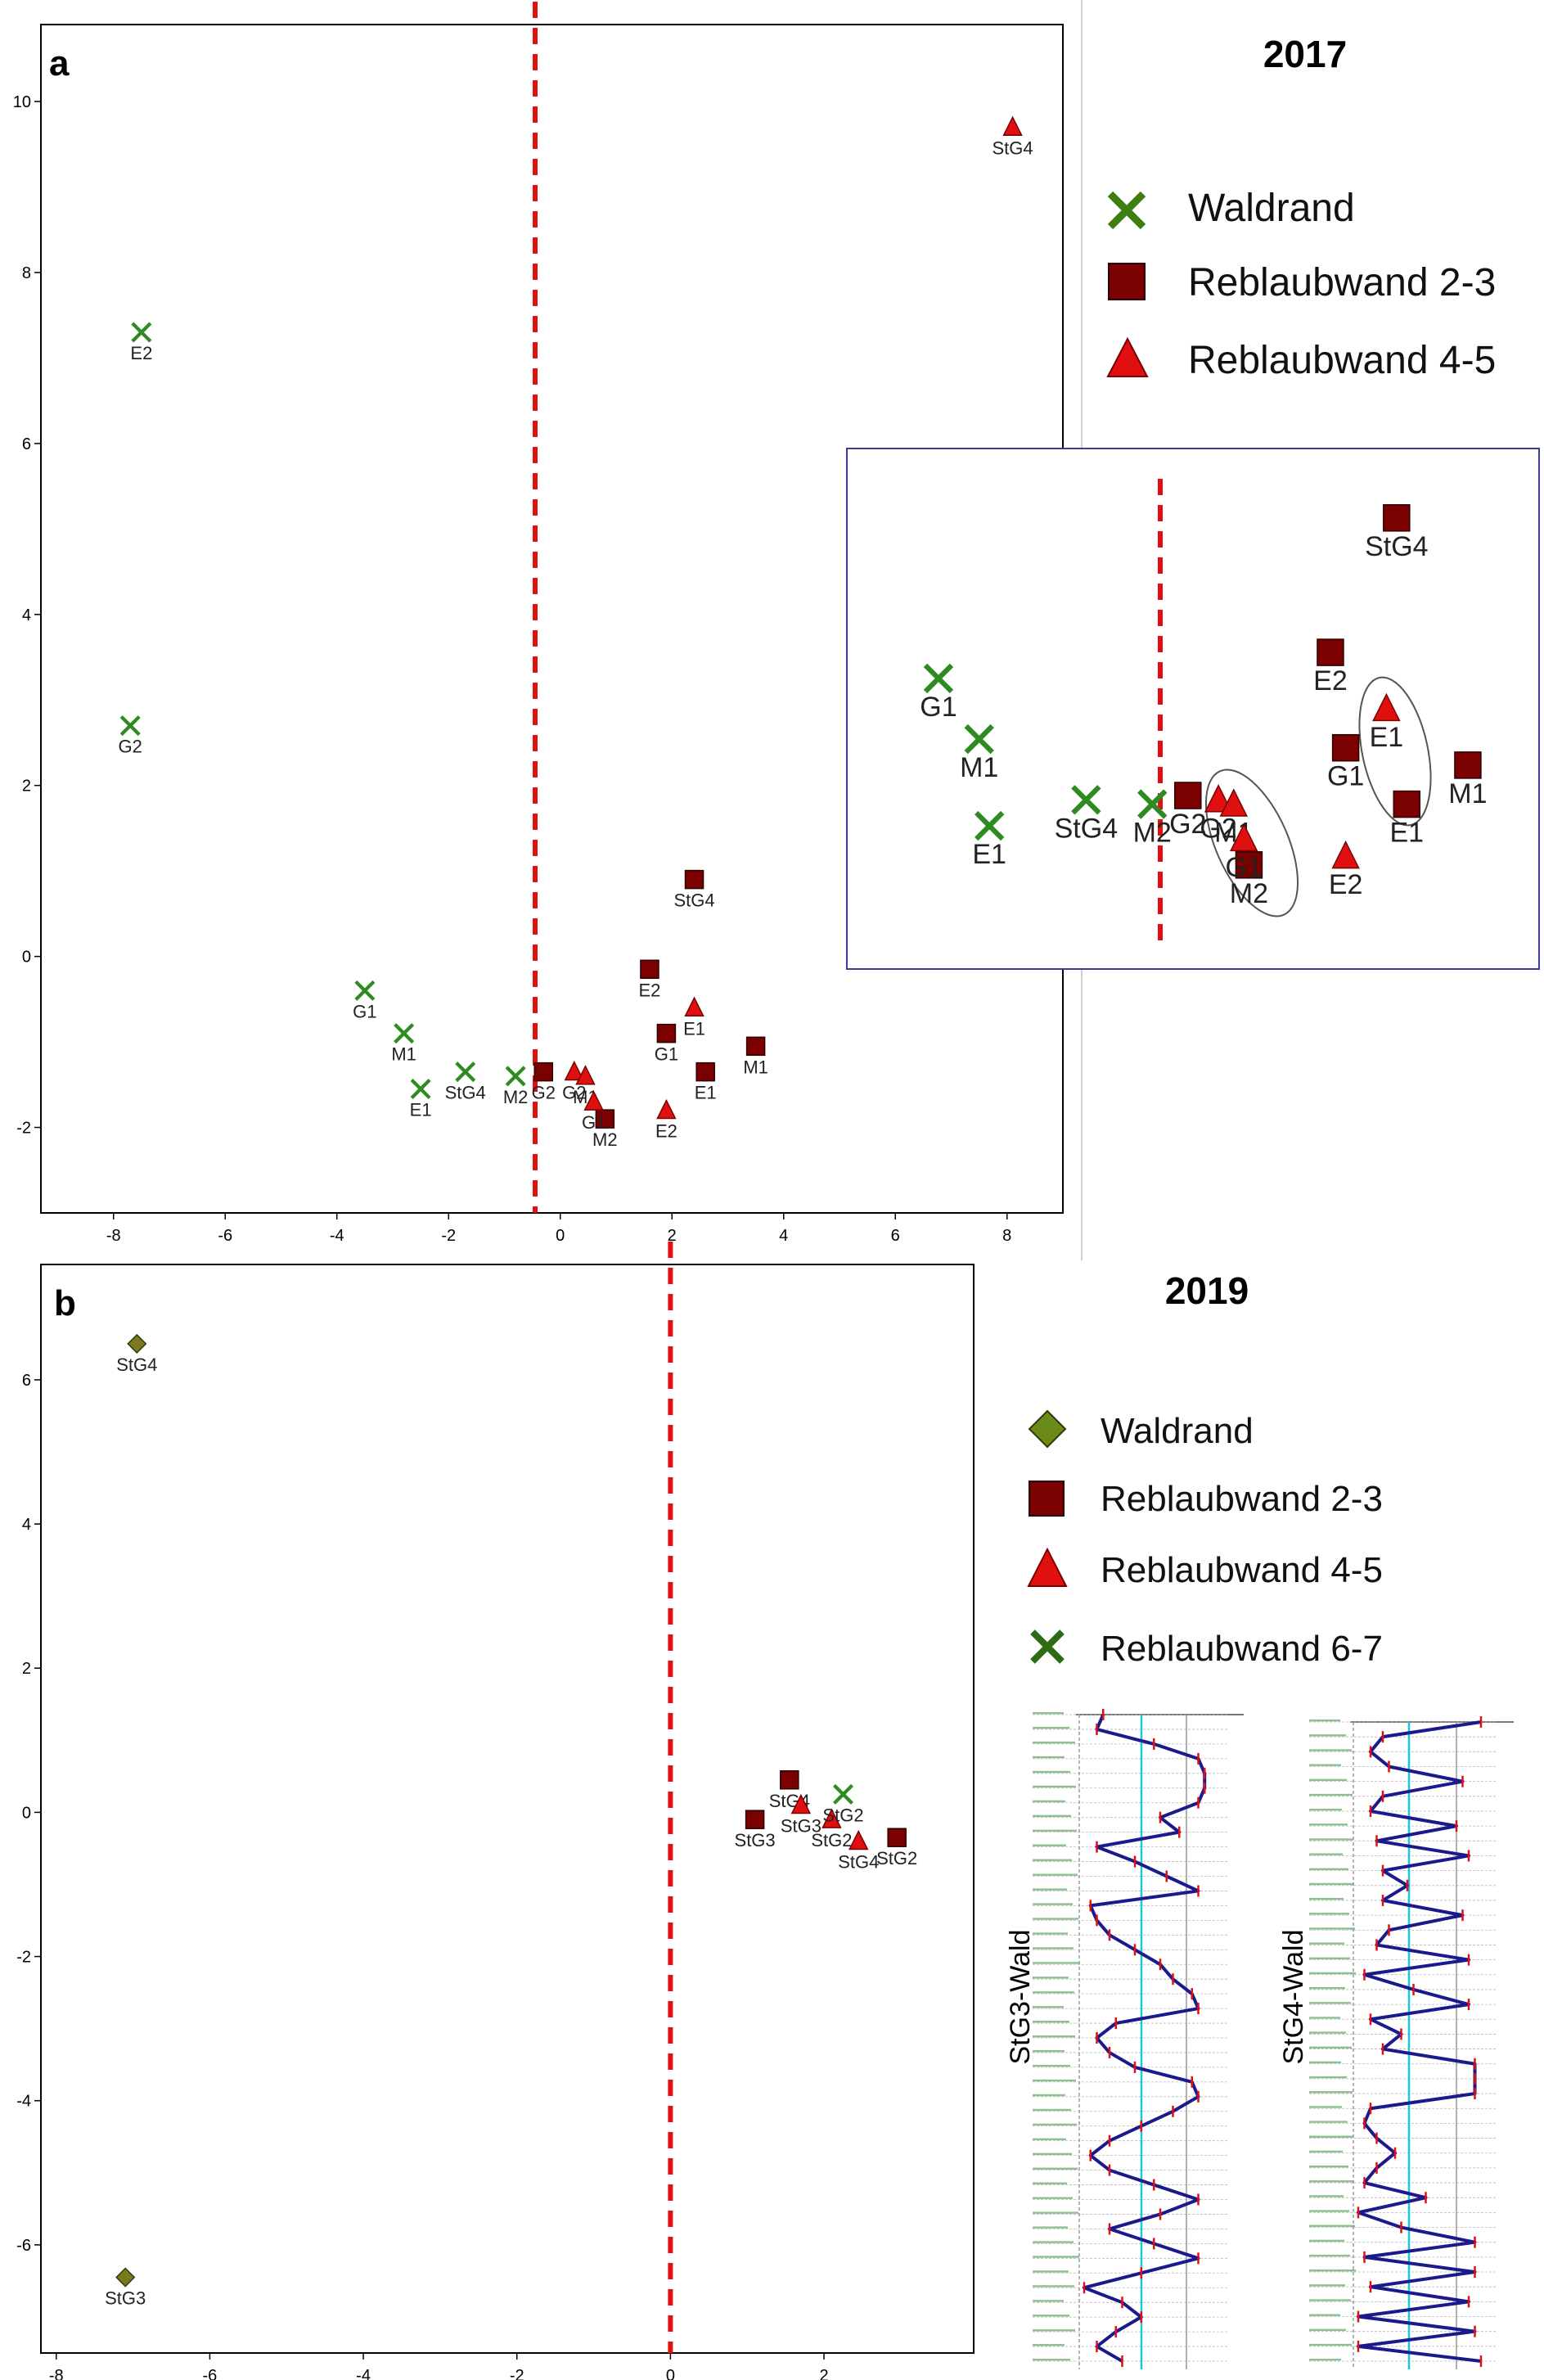 This screenshot has height=2380, width=1544. I want to click on x-tick-label: 8, so click(1006, 1236).